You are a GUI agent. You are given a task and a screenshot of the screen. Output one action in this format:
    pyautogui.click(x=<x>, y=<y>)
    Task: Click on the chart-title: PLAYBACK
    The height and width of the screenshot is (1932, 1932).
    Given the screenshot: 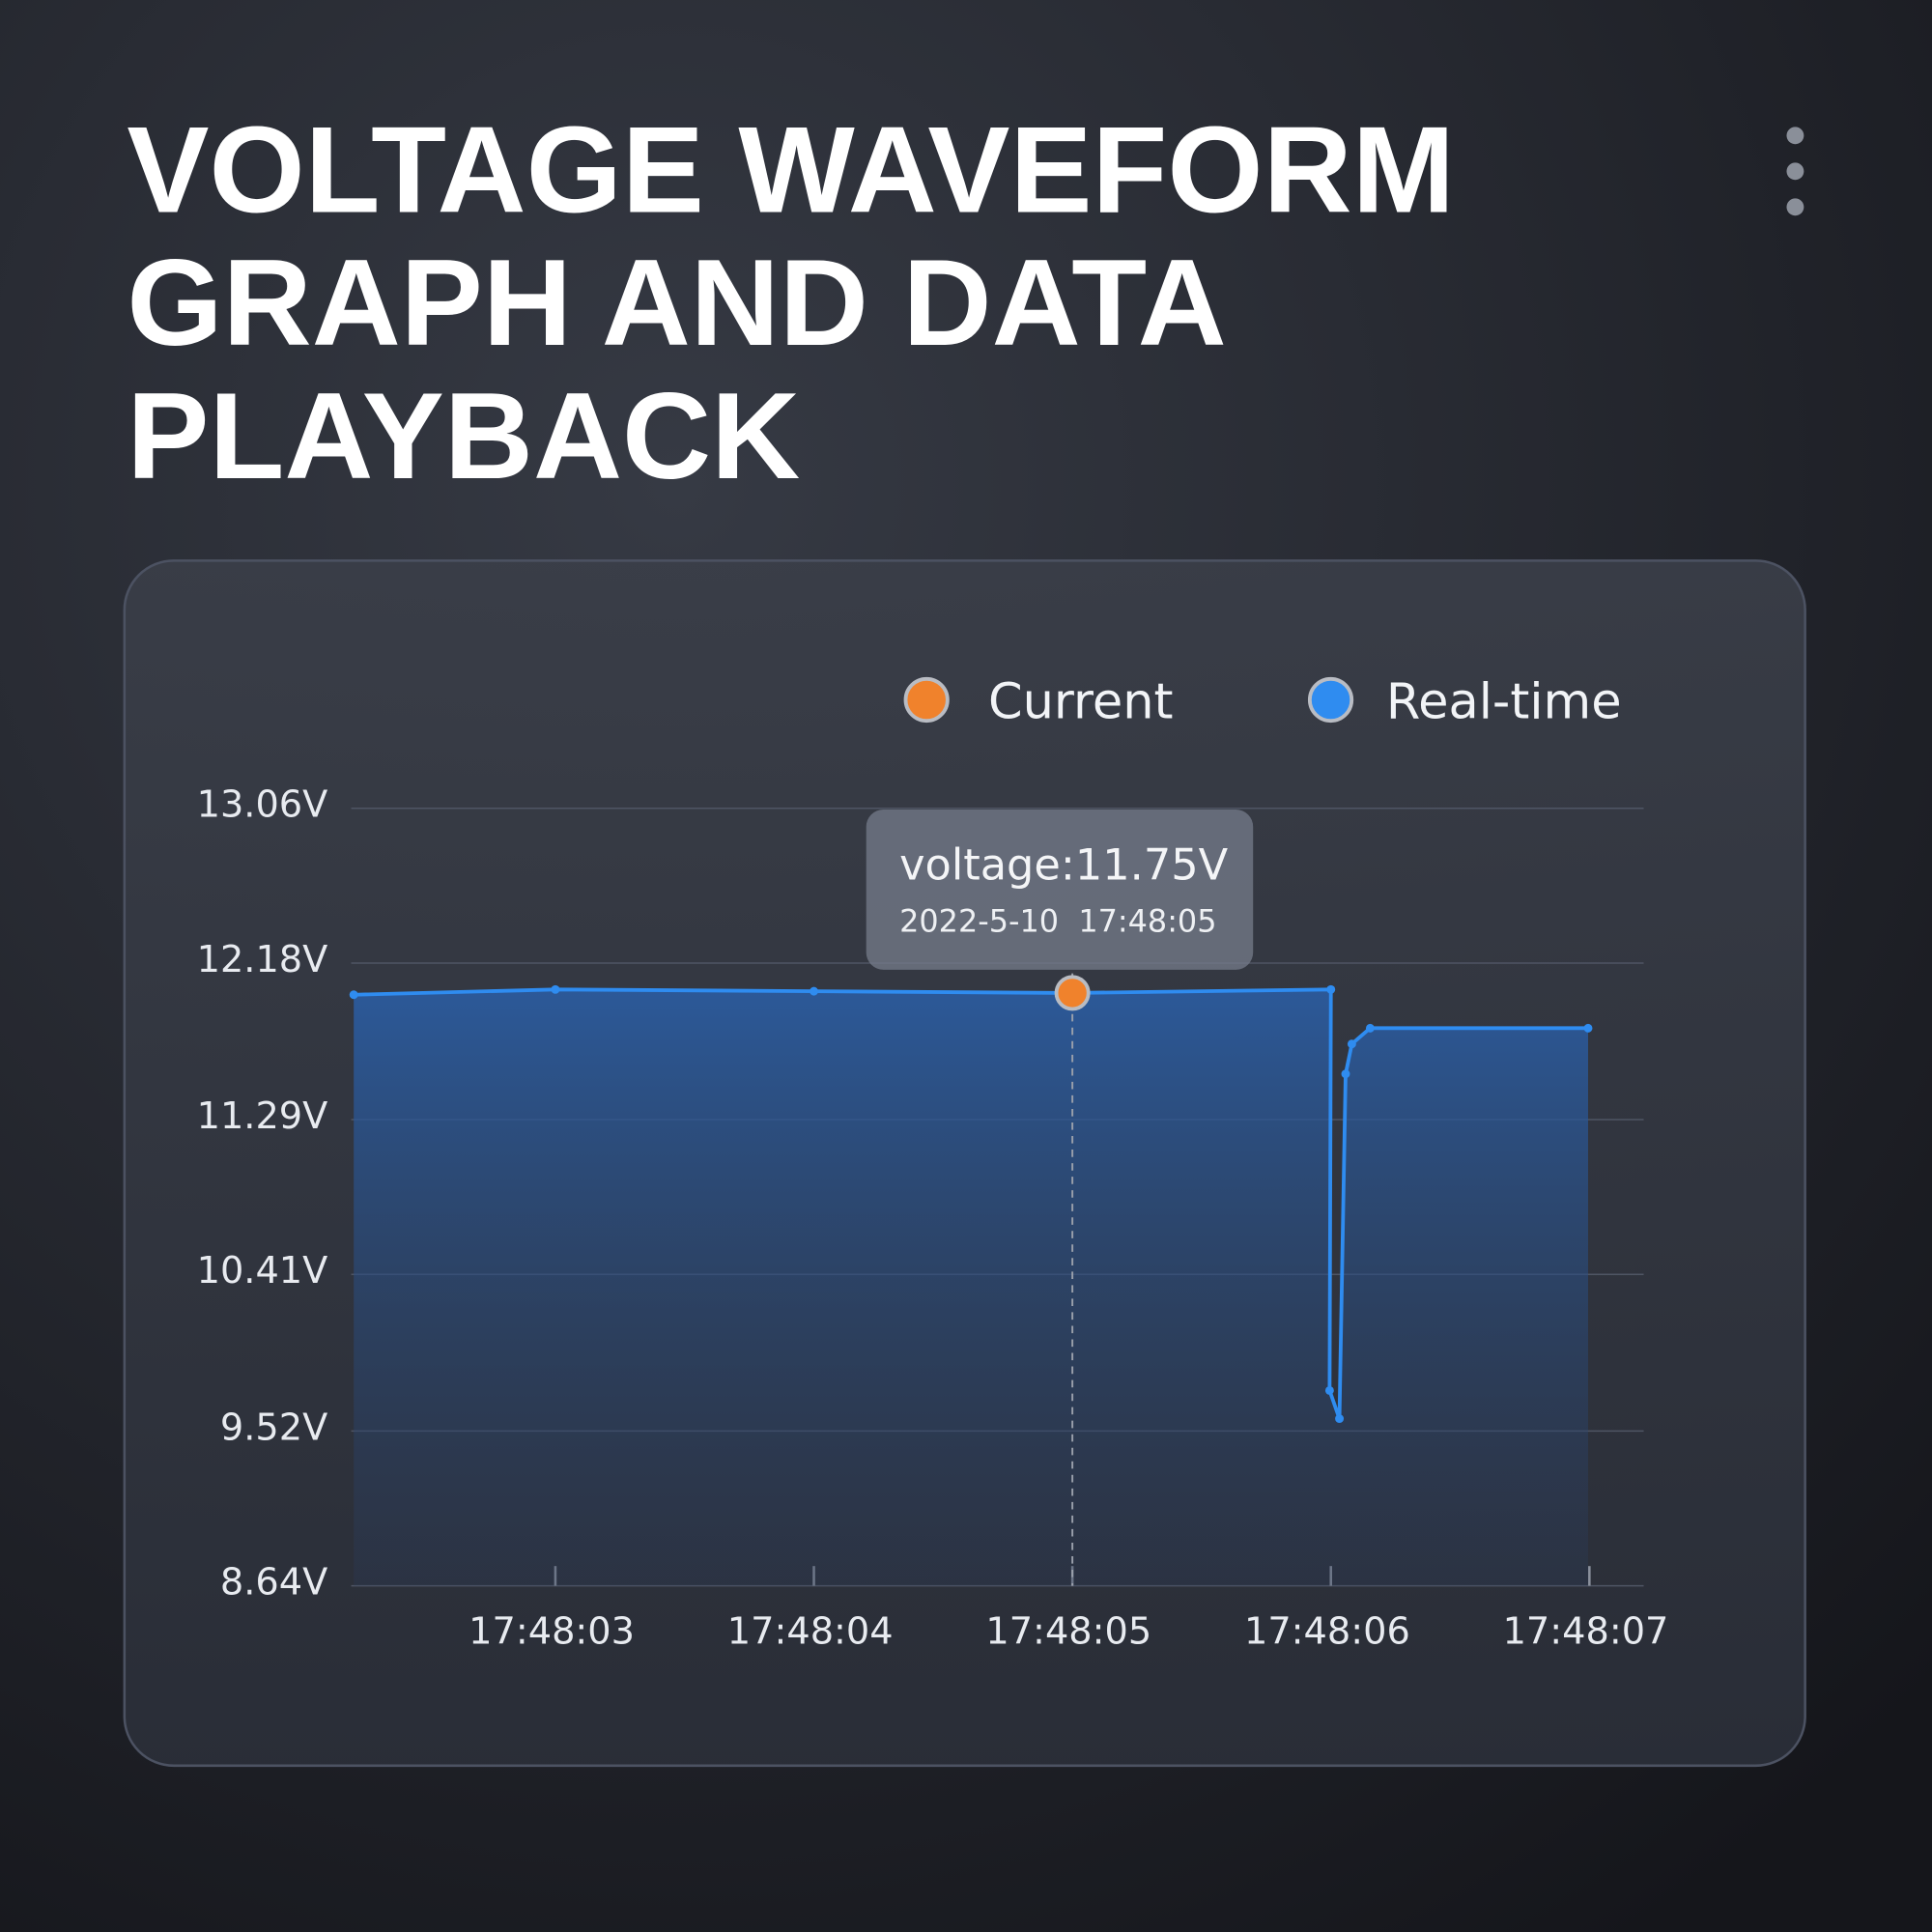 What is the action you would take?
    pyautogui.click(x=463, y=436)
    